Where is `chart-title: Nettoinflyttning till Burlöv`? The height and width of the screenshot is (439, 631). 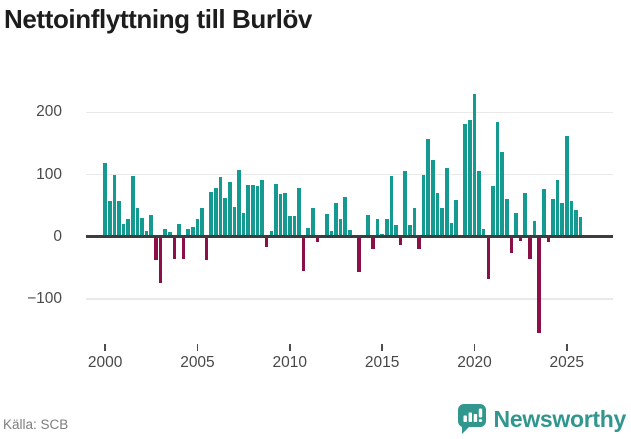 chart-title: Nettoinflyttning till Burlöv is located at coordinates (158, 19).